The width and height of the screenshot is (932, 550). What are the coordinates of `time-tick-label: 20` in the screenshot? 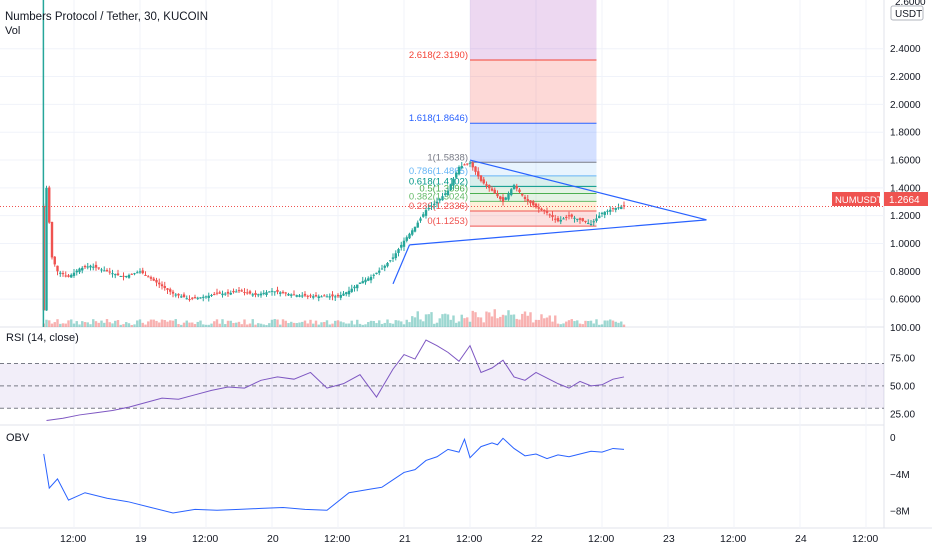 It's located at (273, 539).